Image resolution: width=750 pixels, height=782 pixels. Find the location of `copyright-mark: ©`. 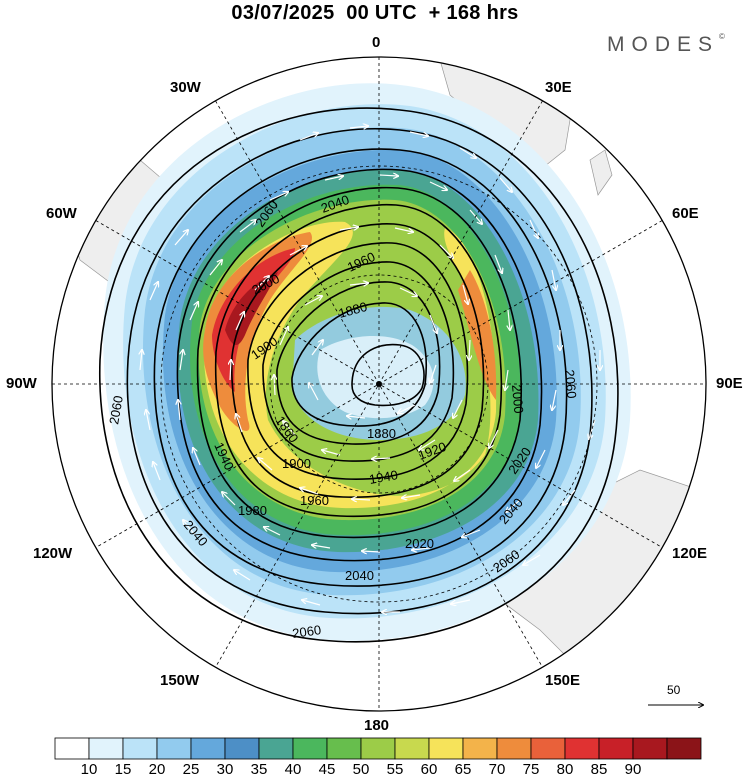

copyright-mark: © is located at coordinates (722, 36).